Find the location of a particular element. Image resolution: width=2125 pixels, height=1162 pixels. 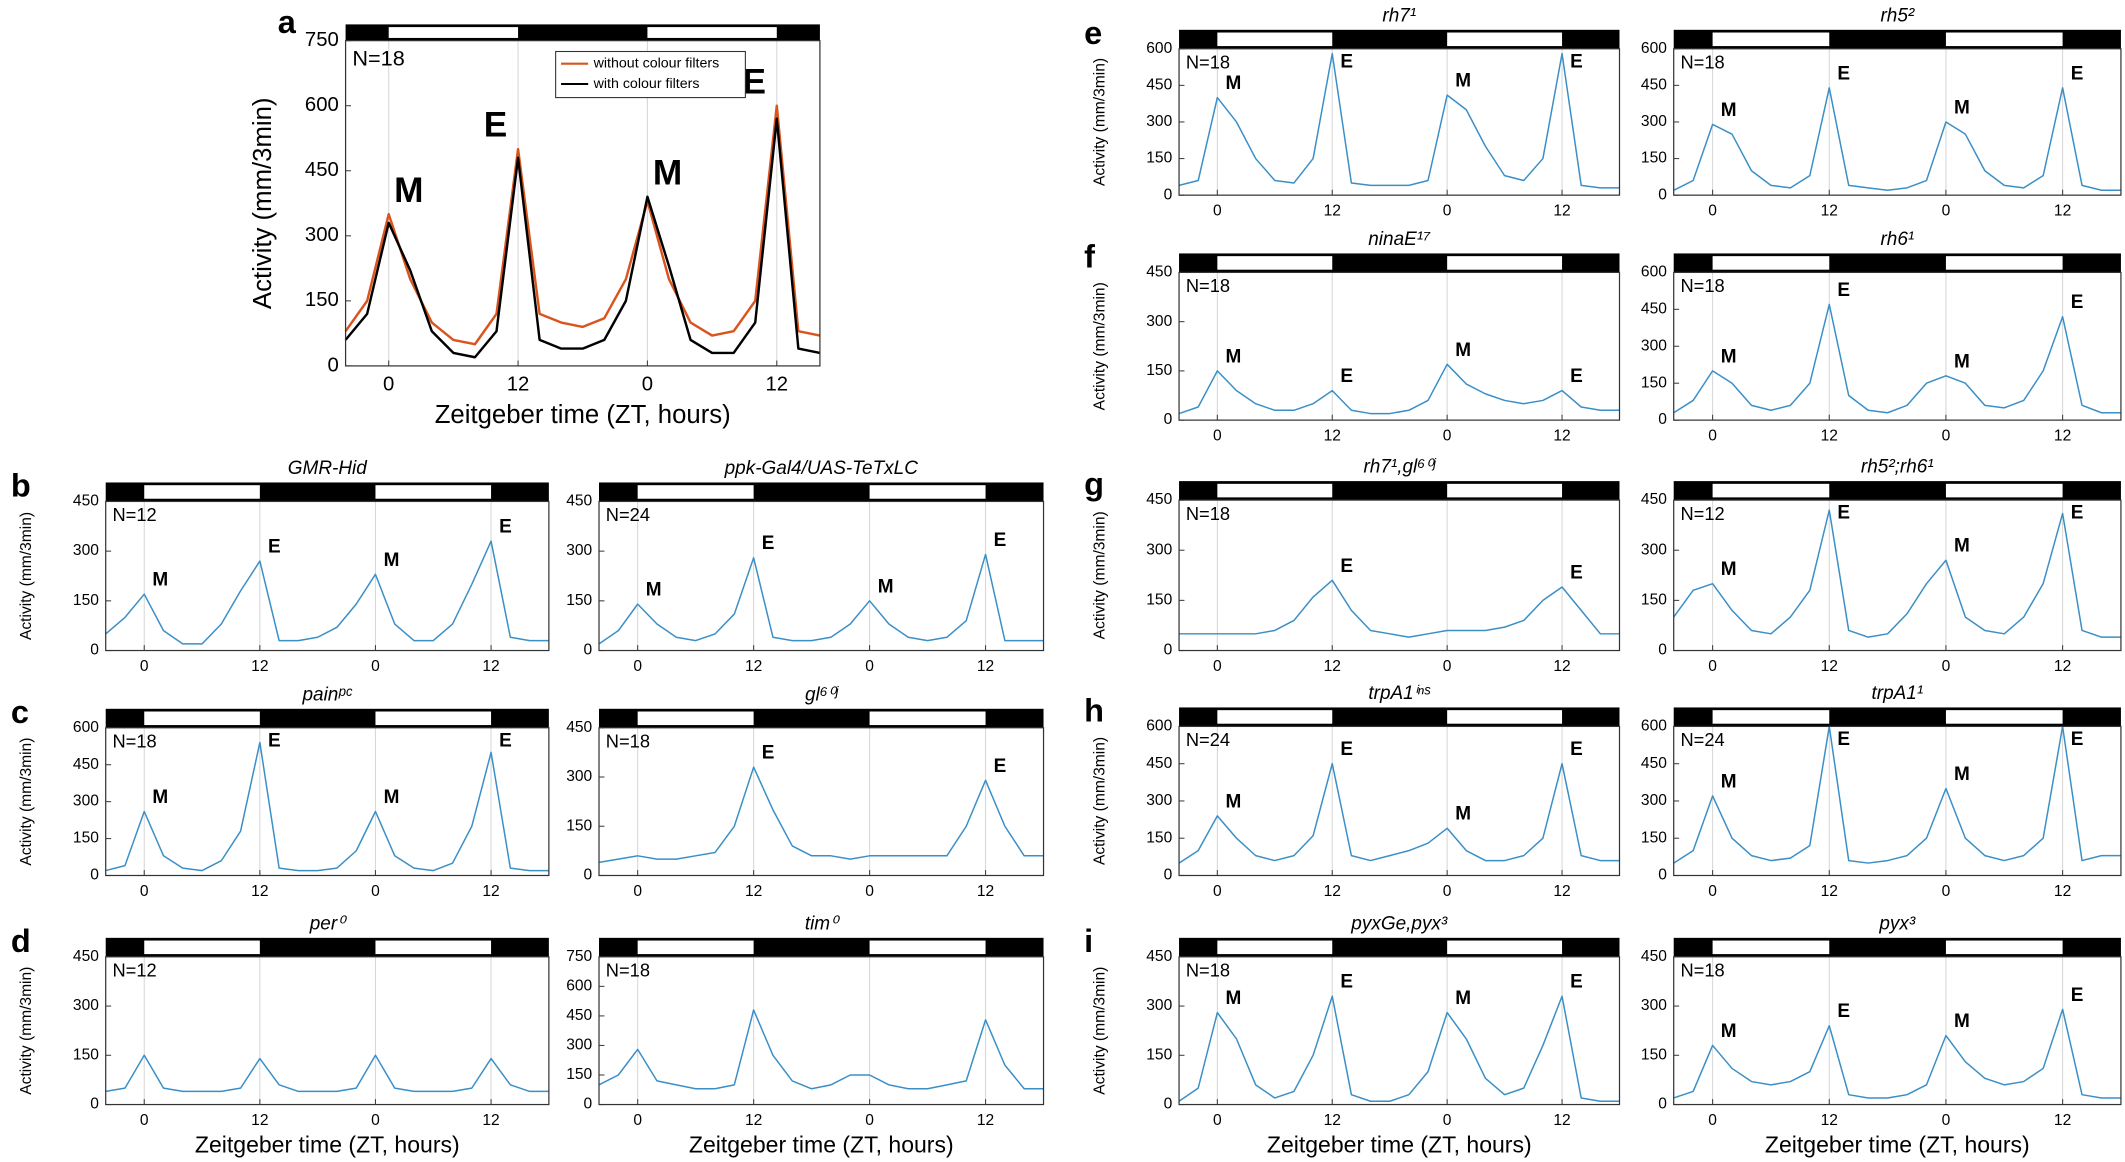

panel-title: rh5²;rh6¹ is located at coordinates (1897, 467).